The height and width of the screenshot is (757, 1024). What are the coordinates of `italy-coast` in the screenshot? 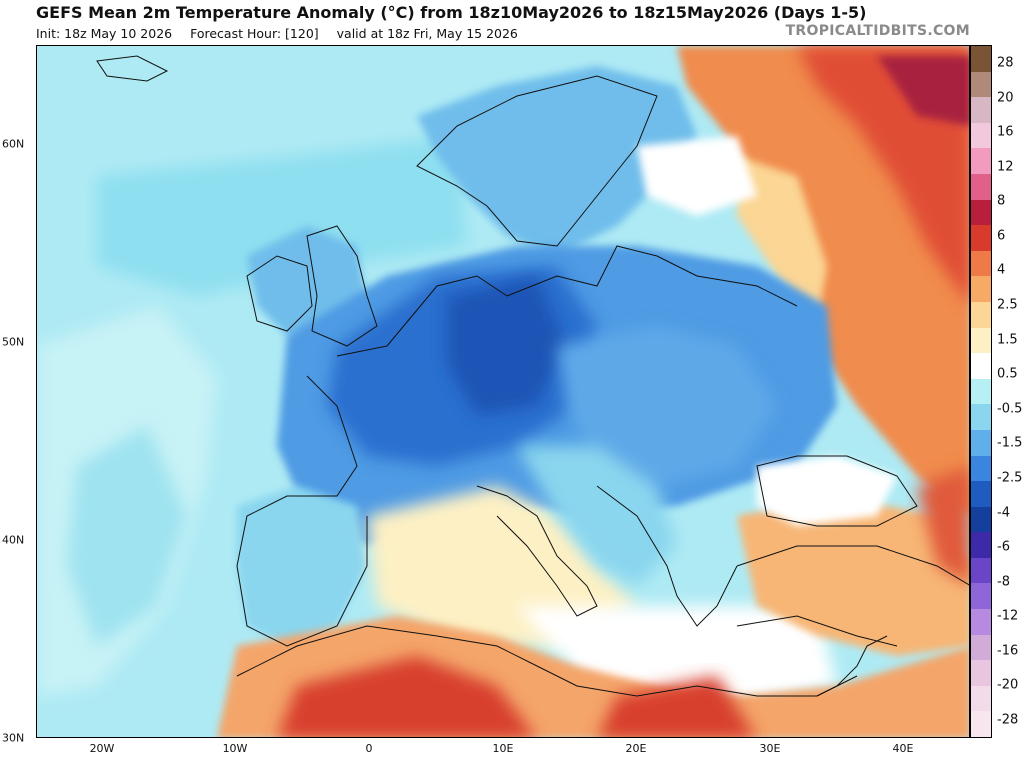 It's located at (537, 551).